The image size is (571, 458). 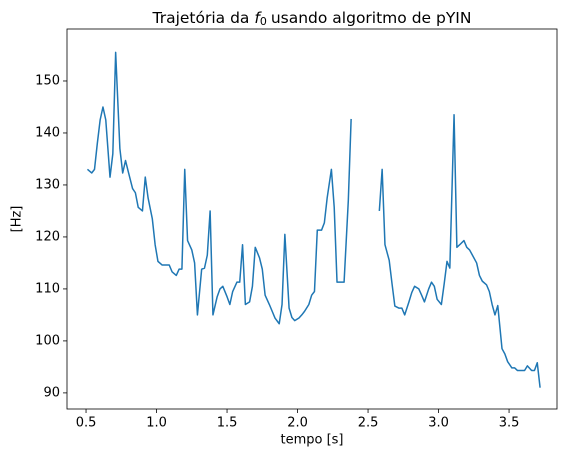 I want to click on title-text: Trajetória da, so click(x=201, y=18).